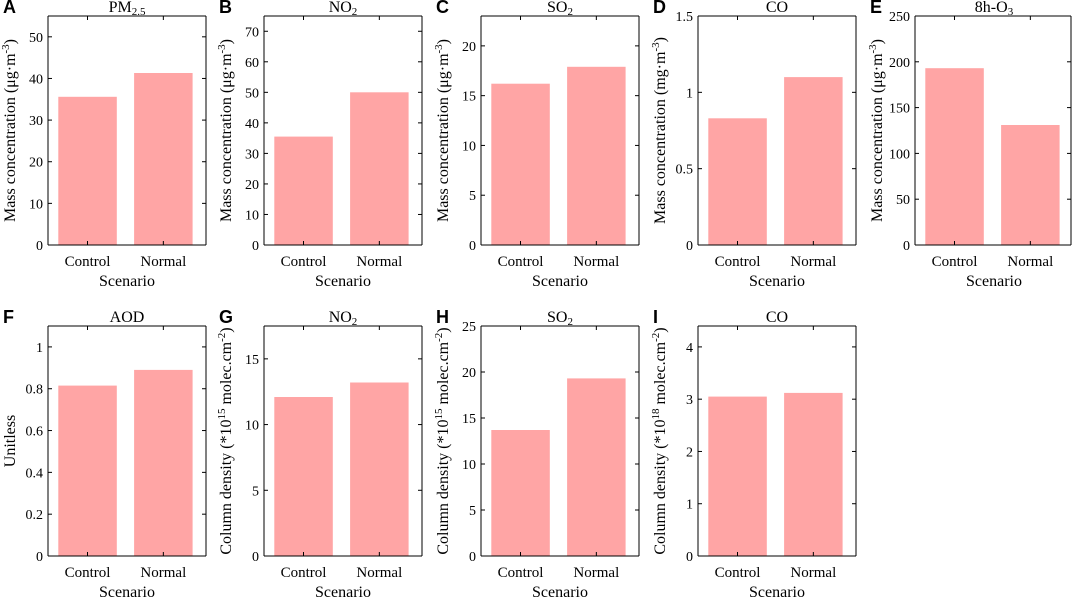  I want to click on y-axis-label: Unitless, so click(10, 441).